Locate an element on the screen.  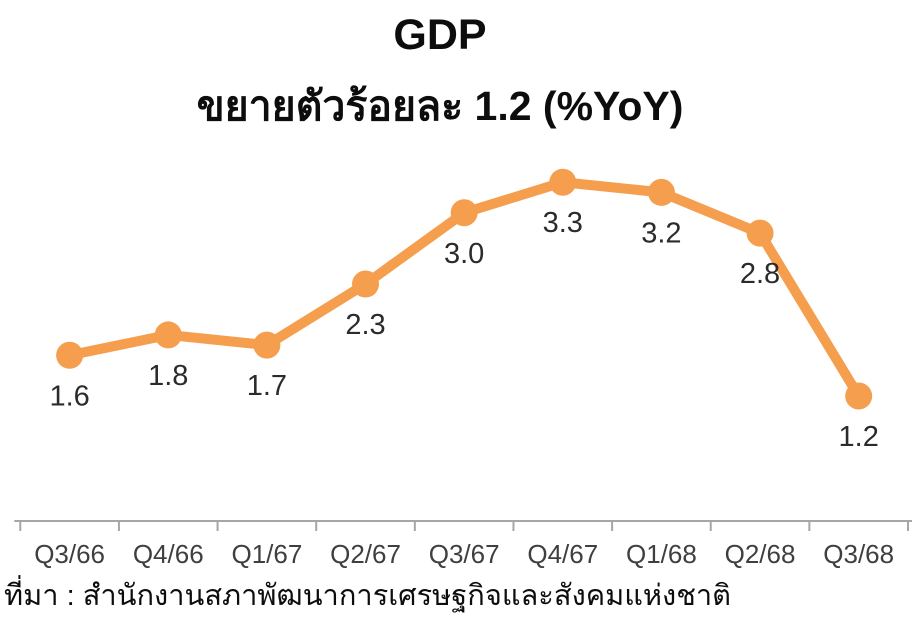
x-axis-tick-label: Q4/66 is located at coordinates (168, 554).